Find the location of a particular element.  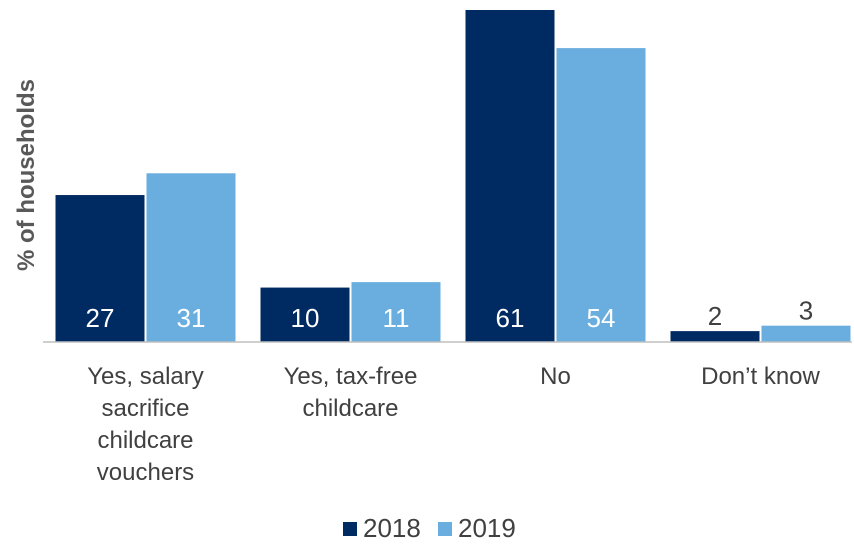

data-label-2019-1: 11 is located at coordinates (396, 318).